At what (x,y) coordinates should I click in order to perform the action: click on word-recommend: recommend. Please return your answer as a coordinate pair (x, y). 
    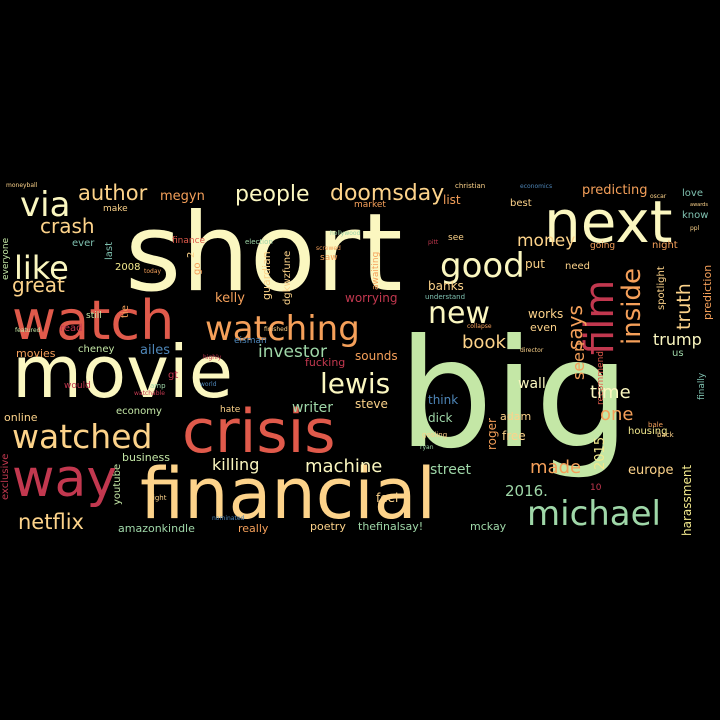
    Looking at the image, I should click on (601, 378).